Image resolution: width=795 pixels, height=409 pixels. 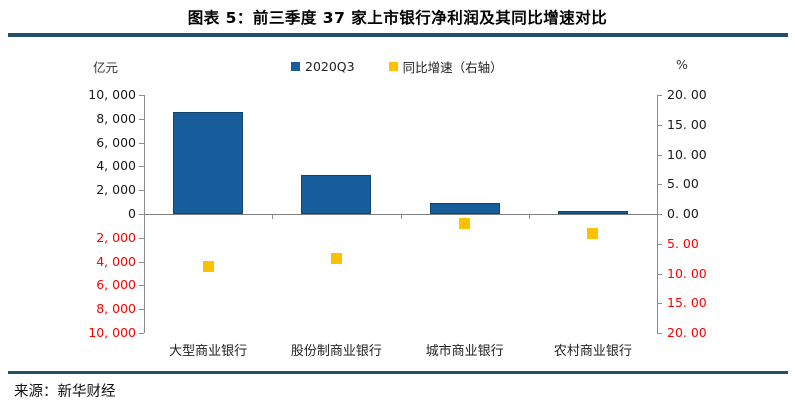 I want to click on scatter-series-swatch, so click(x=393, y=66).